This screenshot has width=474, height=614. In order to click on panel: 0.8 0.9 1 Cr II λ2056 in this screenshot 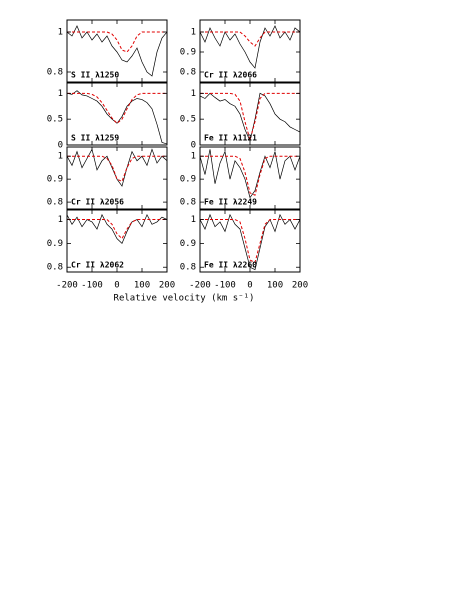, I will do `click(107, 178)`.